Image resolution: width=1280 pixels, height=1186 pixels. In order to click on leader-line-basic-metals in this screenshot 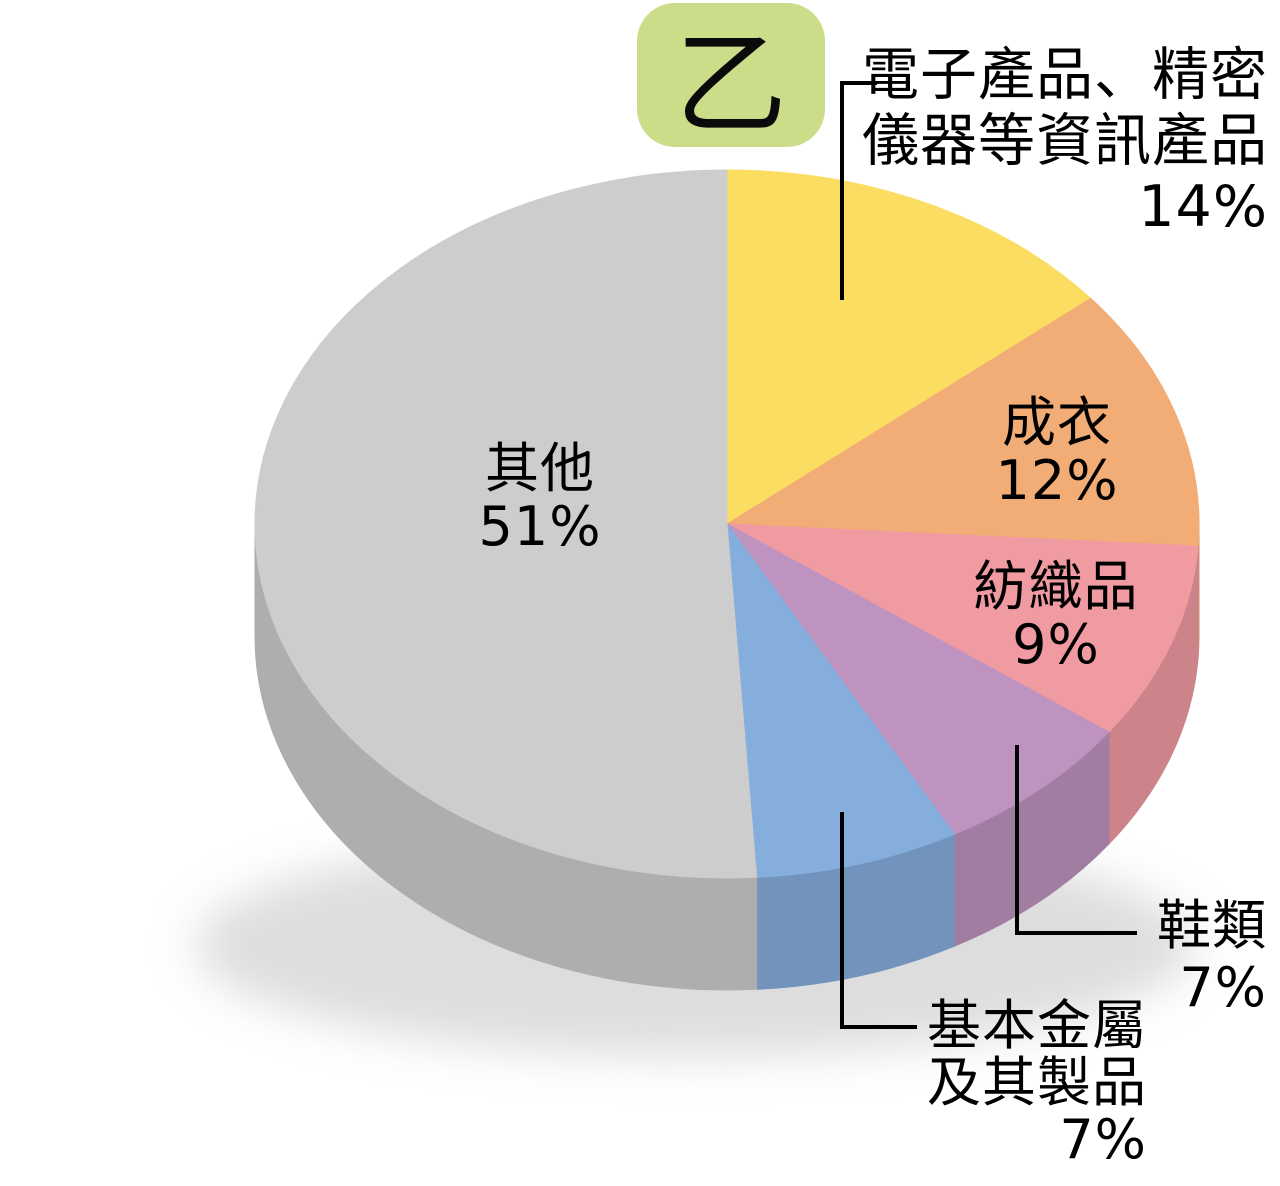, I will do `click(878, 920)`.